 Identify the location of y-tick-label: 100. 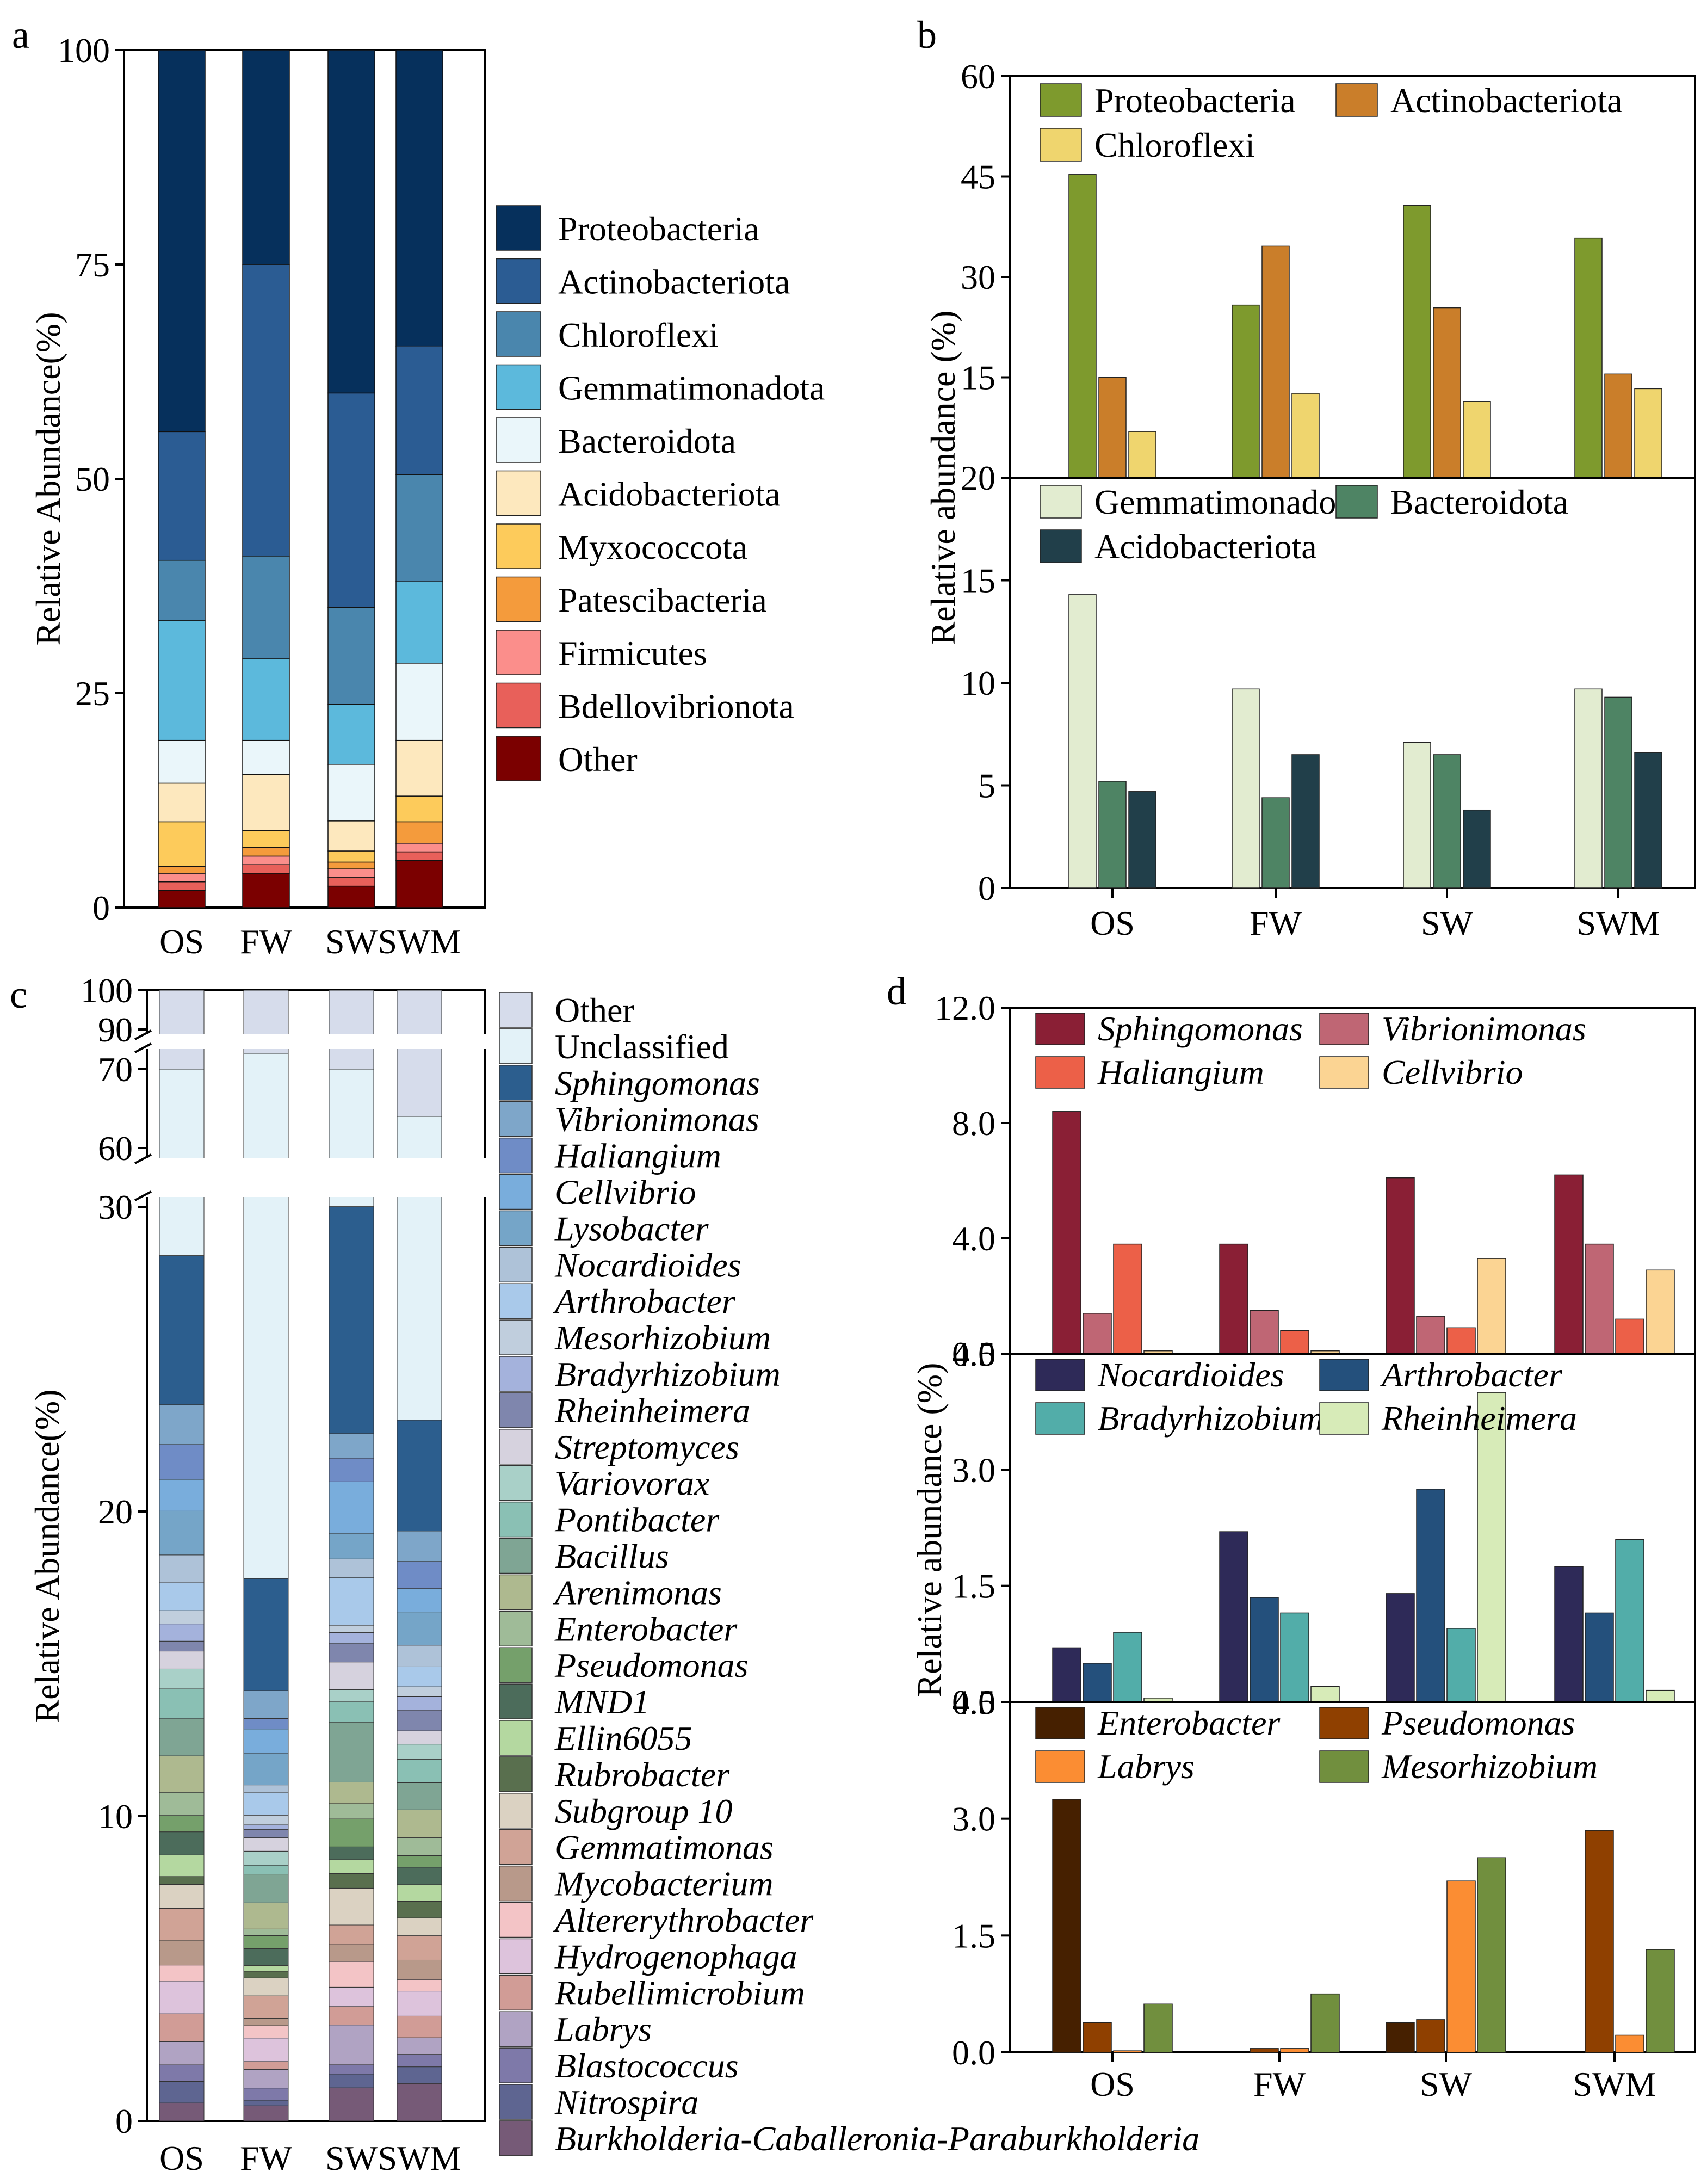
(84, 50).